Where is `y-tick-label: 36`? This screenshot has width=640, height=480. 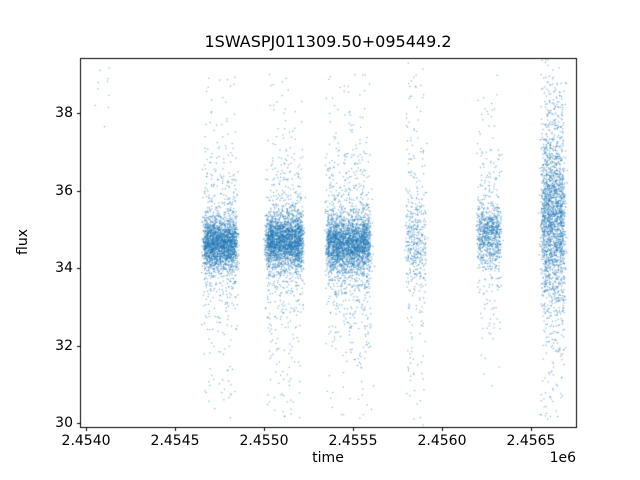 y-tick-label: 36 is located at coordinates (64, 190).